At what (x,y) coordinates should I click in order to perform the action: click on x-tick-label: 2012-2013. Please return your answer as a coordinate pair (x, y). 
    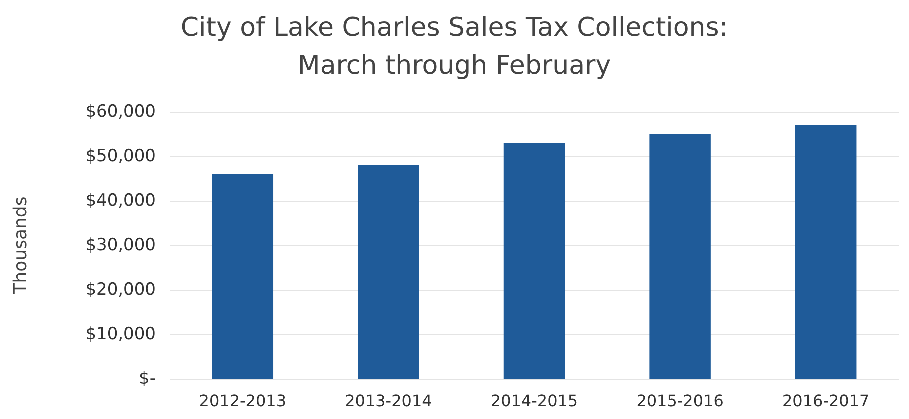
    Looking at the image, I should click on (243, 401).